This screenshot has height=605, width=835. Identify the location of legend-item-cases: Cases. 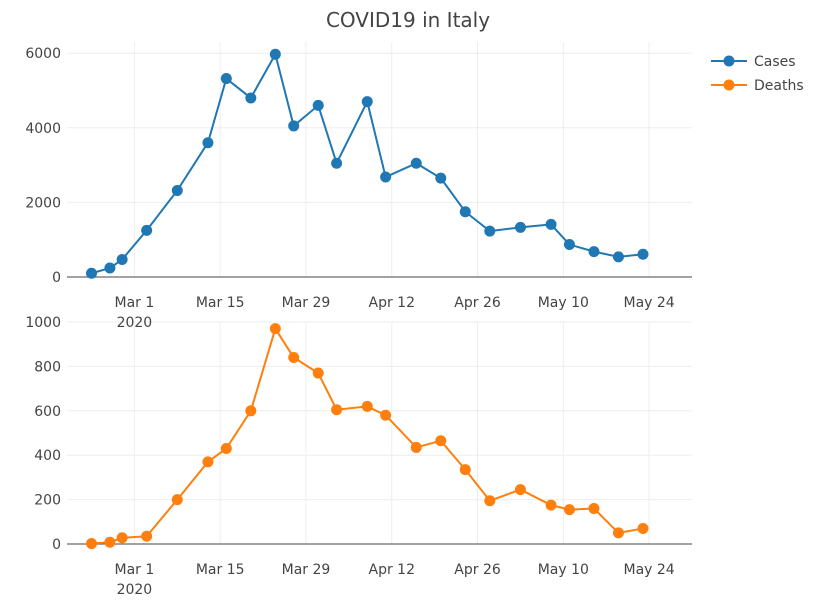
(753, 62).